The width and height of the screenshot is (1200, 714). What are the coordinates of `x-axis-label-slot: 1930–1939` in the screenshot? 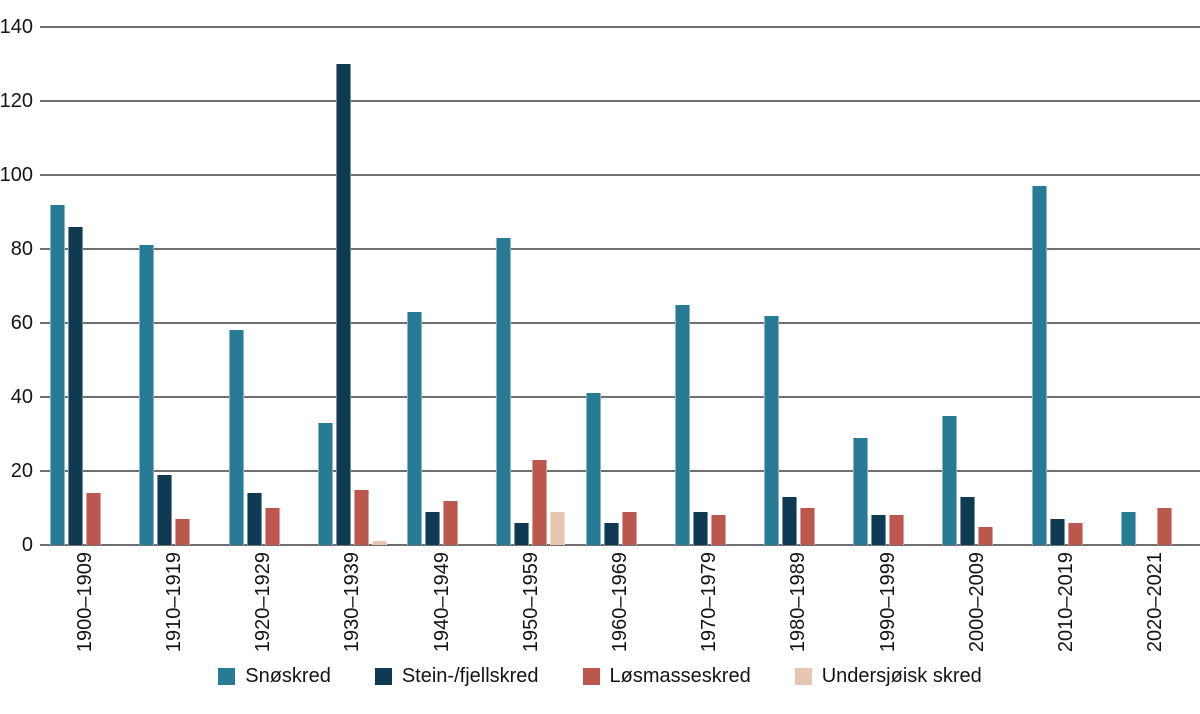 It's located at (352, 602).